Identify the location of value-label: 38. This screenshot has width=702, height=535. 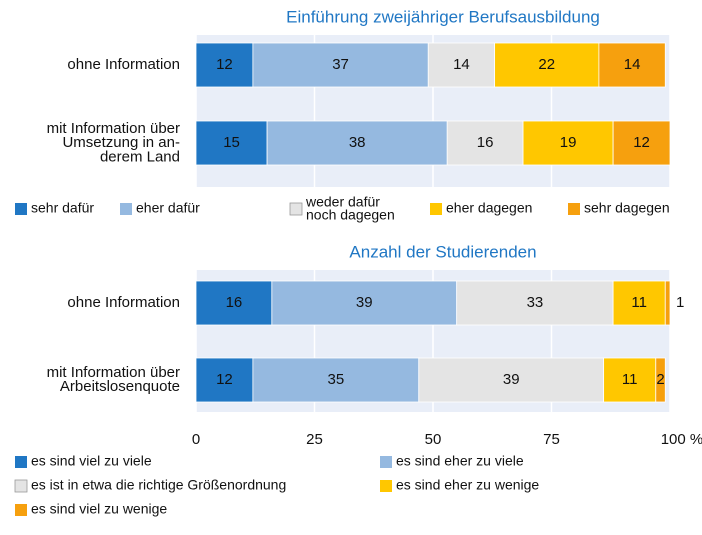
(357, 142).